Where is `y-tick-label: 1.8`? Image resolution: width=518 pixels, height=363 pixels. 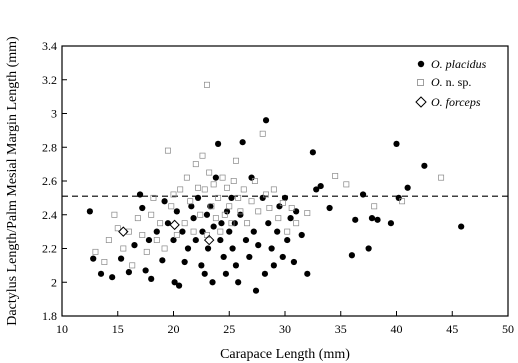
y-tick-label: 1.8 is located at coordinates (49, 316).